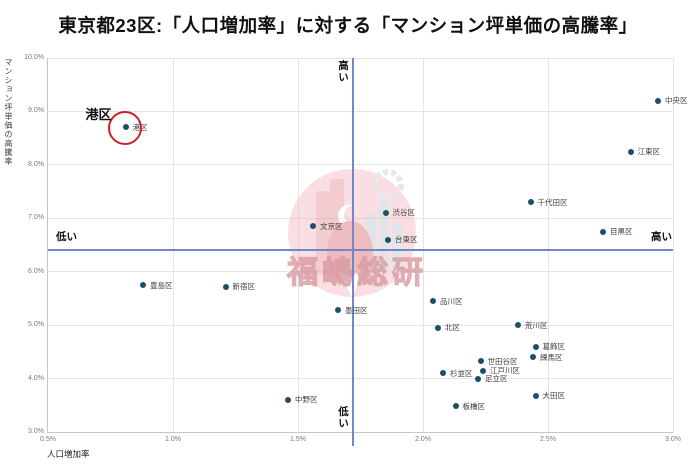 Image resolution: width=696 pixels, height=468 pixels. Describe the element at coordinates (36, 164) in the screenshot. I see `y-tick-label: 8.0%` at that location.